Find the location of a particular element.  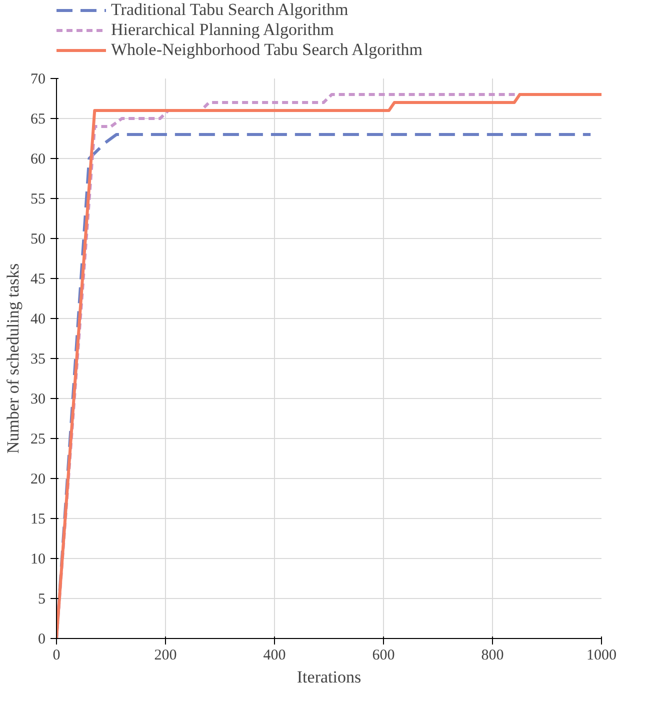

legend-label: Traditional Tabu Search Algorithm is located at coordinates (229, 10).